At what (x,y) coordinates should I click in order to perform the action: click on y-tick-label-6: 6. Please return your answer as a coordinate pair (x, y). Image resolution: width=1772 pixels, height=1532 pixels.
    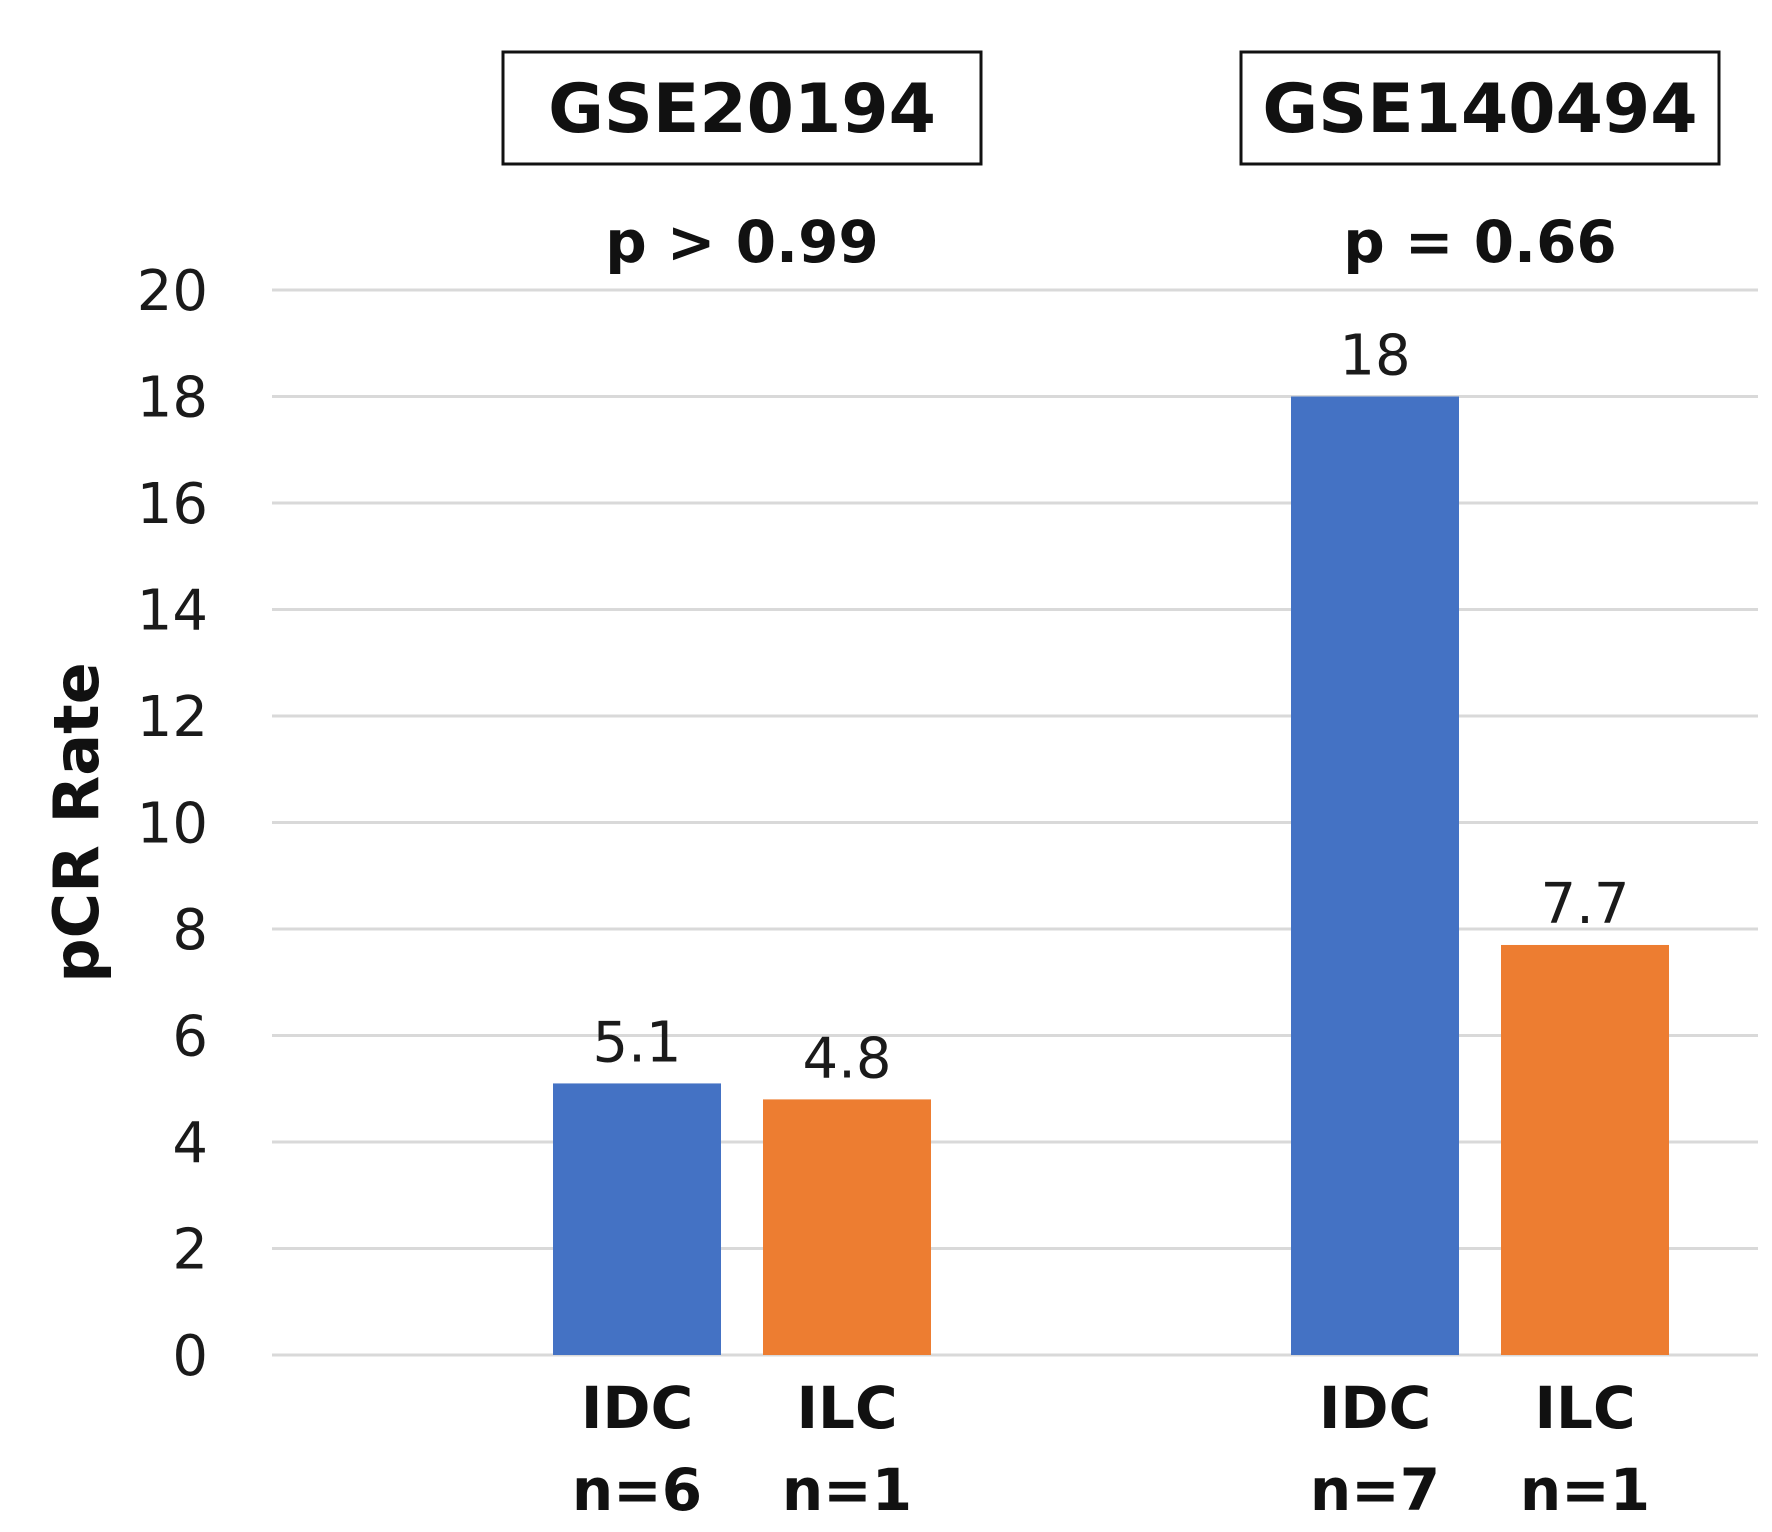
    Looking at the image, I should click on (190, 1037).